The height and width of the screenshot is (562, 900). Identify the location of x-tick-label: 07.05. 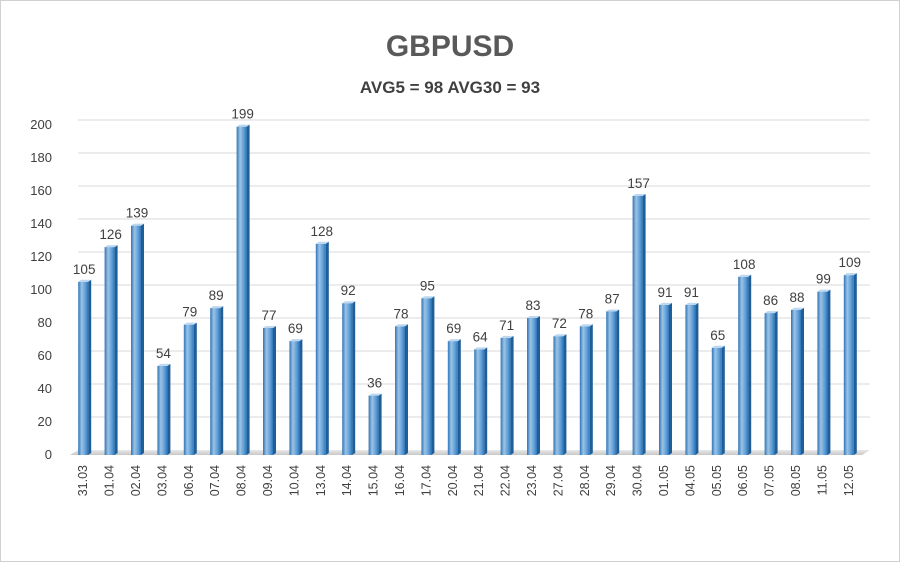
(770, 480).